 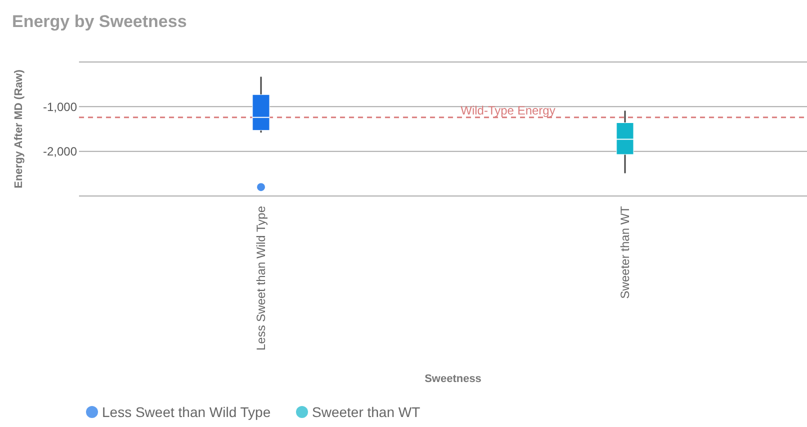 What do you see at coordinates (19, 128) in the screenshot?
I see `y-axis-title: Energy After MD (Raw)` at bounding box center [19, 128].